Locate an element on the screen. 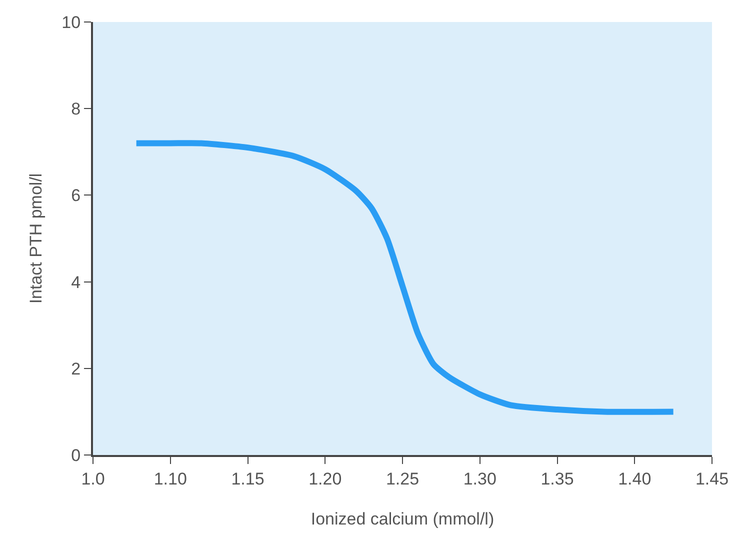 This screenshot has width=747, height=547. y-tick-label: 6 is located at coordinates (76, 196).